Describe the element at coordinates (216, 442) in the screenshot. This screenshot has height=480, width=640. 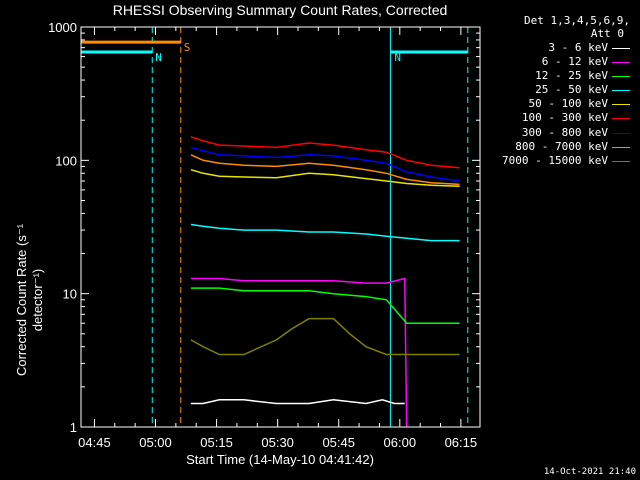
I see `x-tick-label: 05:15` at that location.